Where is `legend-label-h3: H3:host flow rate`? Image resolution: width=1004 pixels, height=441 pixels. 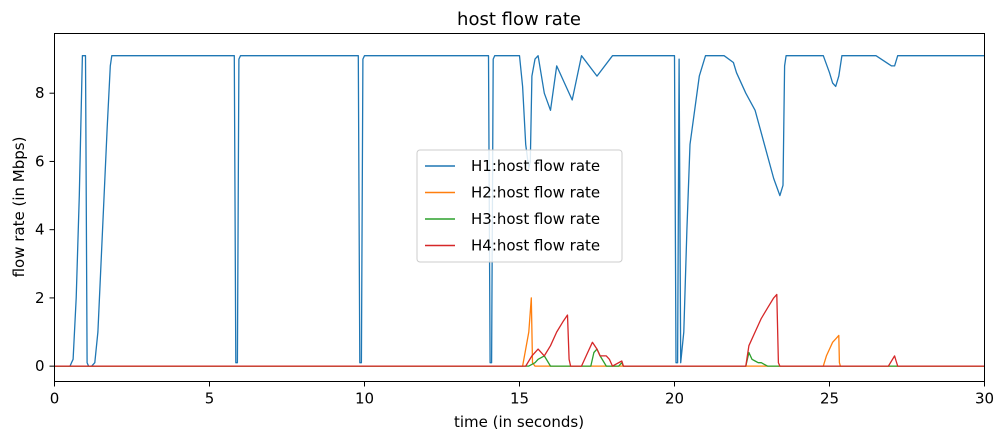 legend-label-h3: H3:host flow rate is located at coordinates (535, 219).